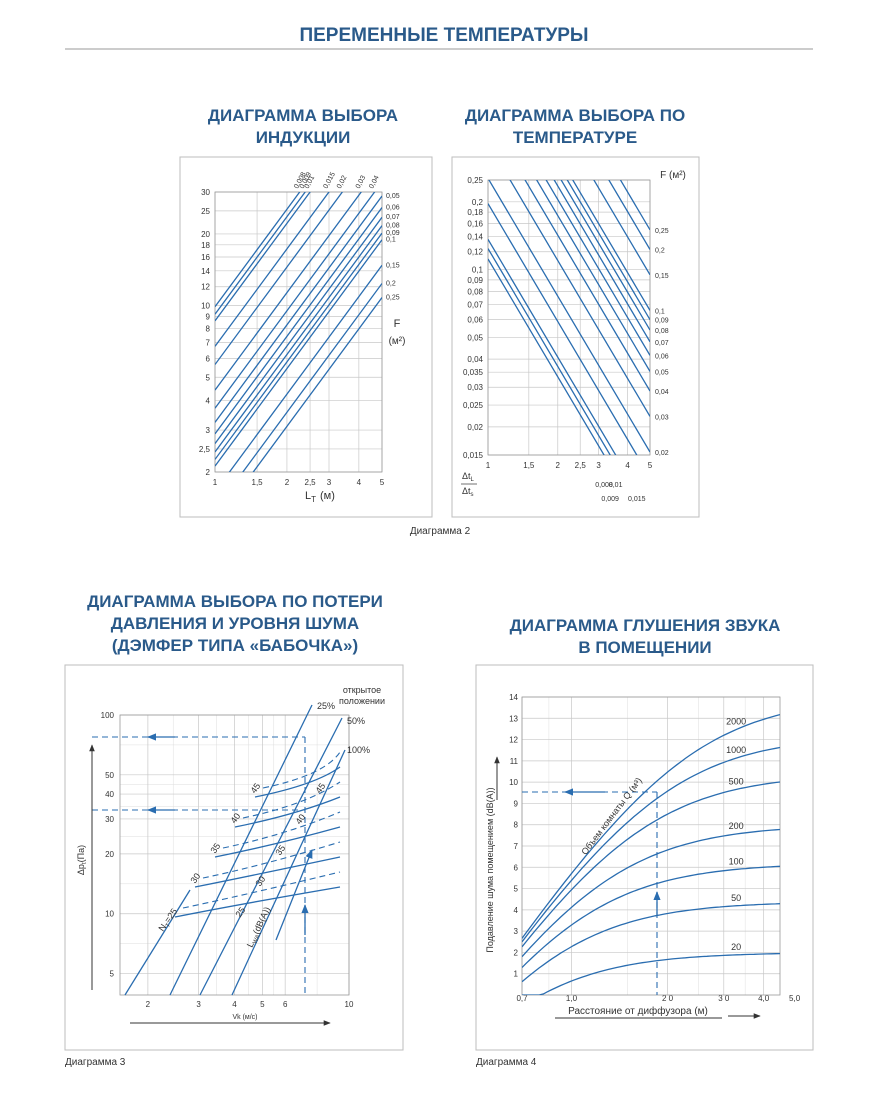 The height and width of the screenshot is (1100, 889). What do you see at coordinates (516, 974) in the screenshot?
I see `y-tick-label: 1` at bounding box center [516, 974].